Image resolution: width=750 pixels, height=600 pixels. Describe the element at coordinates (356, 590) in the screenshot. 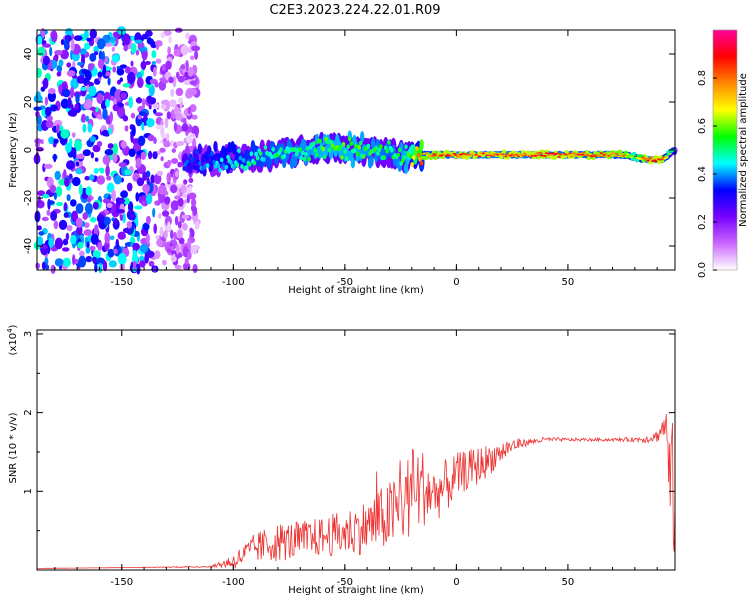

I see `snr-xlabel: Height of straight line (km)` at that location.